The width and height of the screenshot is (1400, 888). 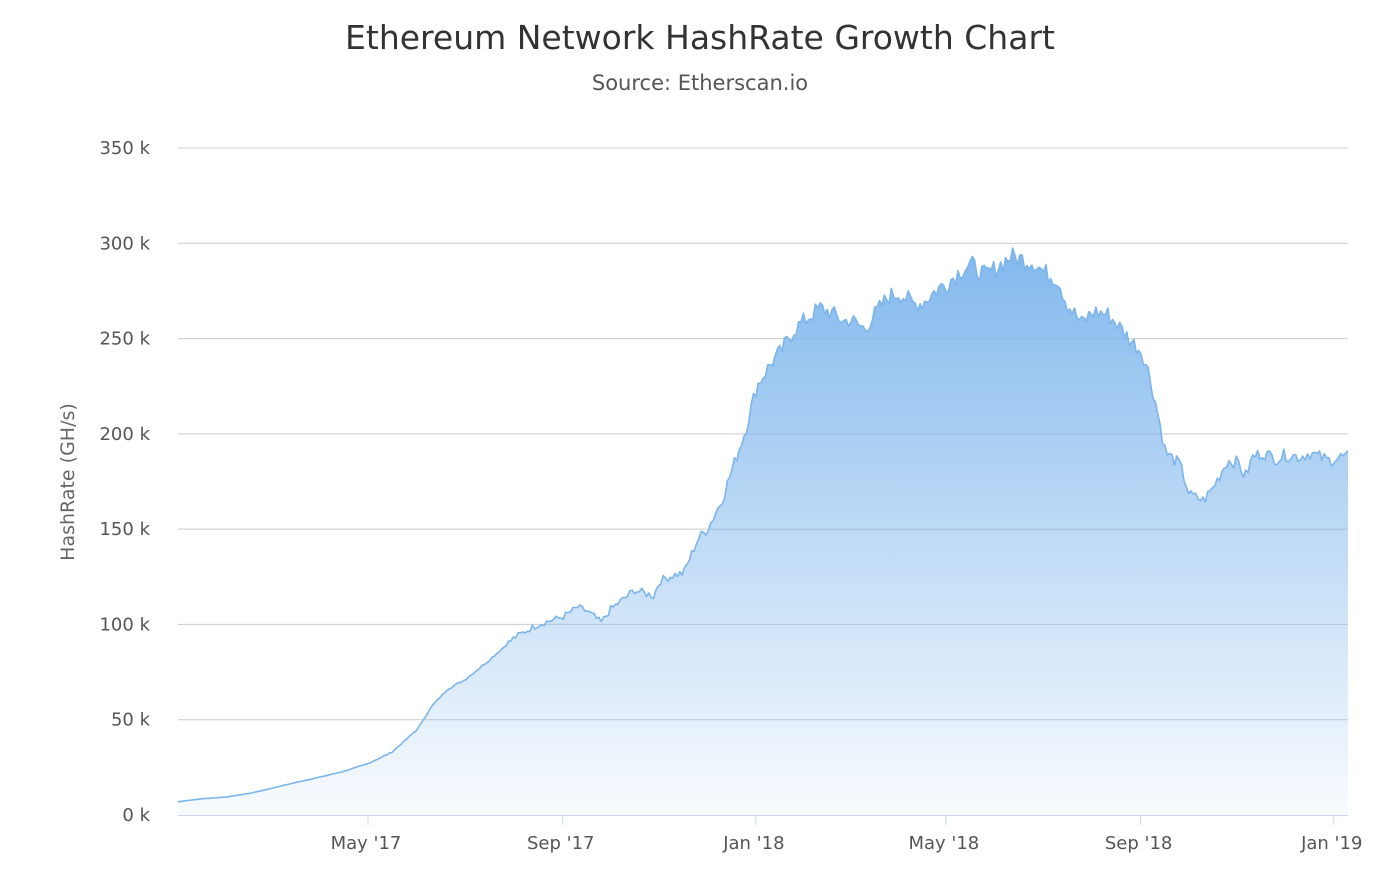 What do you see at coordinates (366, 843) in the screenshot?
I see `x-tick-label: May '17` at bounding box center [366, 843].